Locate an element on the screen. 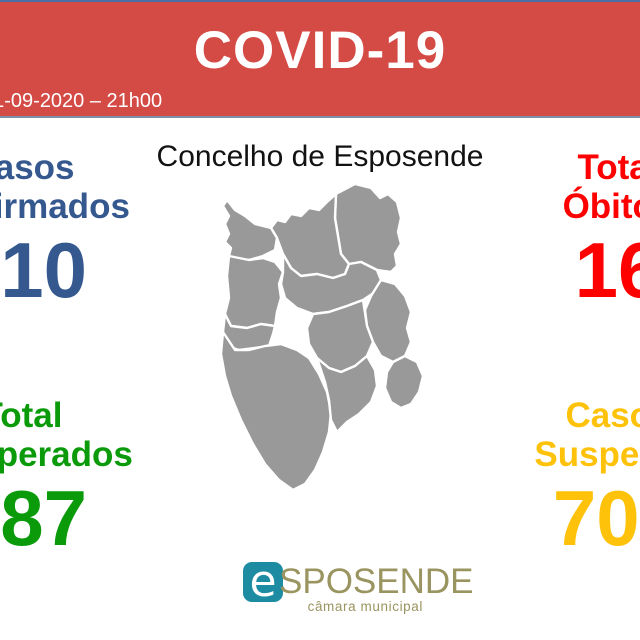 The image size is (640, 640). stat-suspects-label-line2: Suspeitos is located at coordinates (587, 455).